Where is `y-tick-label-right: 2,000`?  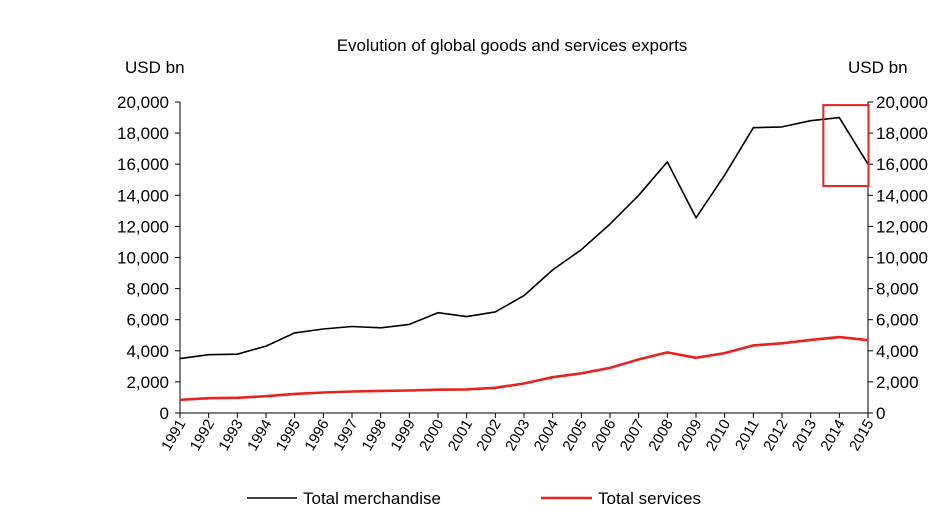
y-tick-label-right: 2,000 is located at coordinates (897, 382).